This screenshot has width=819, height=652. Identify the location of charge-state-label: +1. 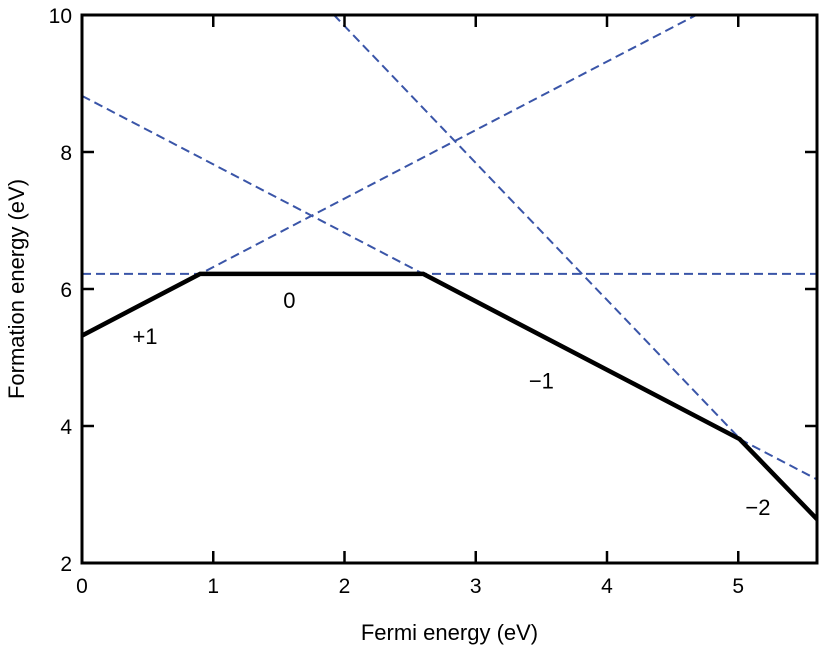
(144, 336).